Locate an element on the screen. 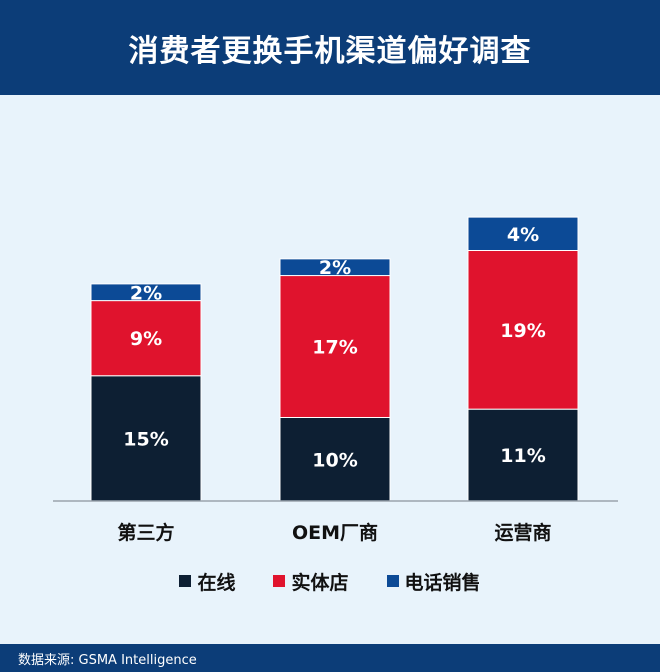 This screenshot has width=660, height=672. legend-label: 在线 is located at coordinates (216, 582).